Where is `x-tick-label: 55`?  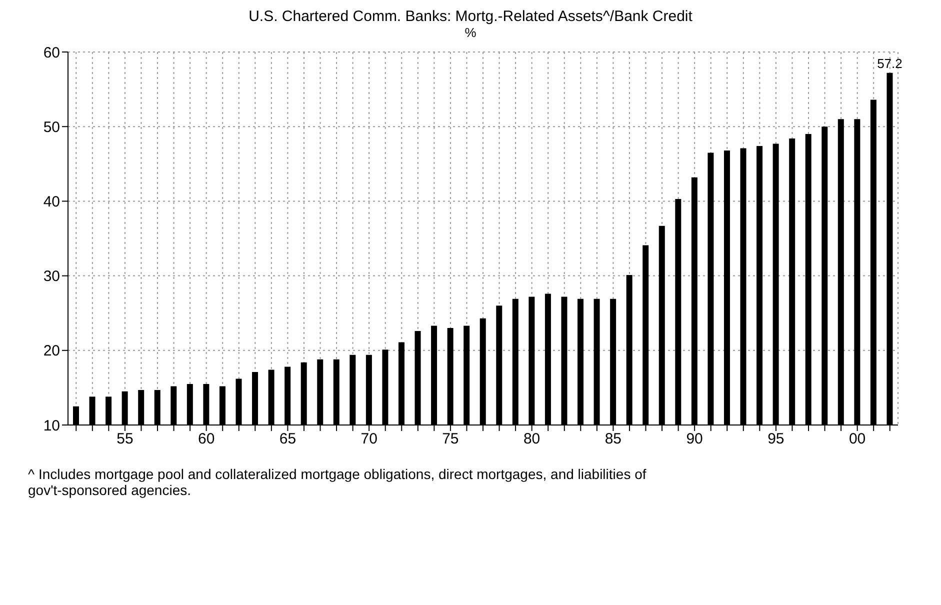
x-tick-label: 55 is located at coordinates (125, 439).